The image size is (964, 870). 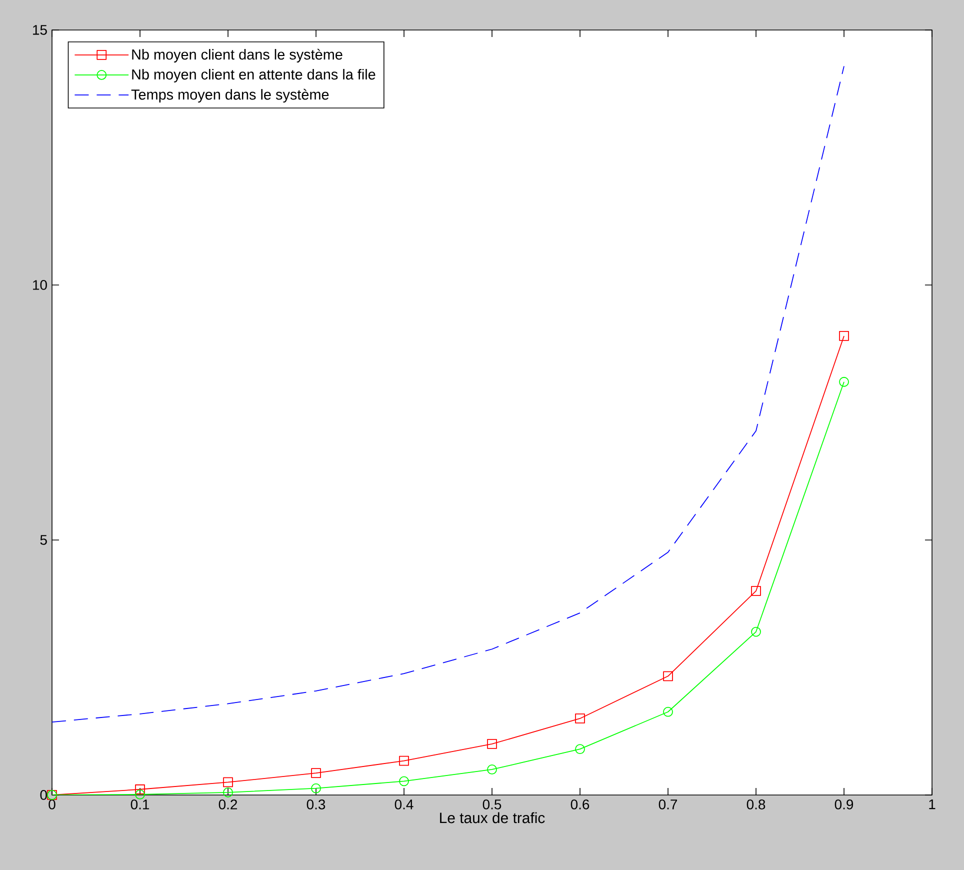 What do you see at coordinates (932, 805) in the screenshot?
I see `x-tick-label: 1` at bounding box center [932, 805].